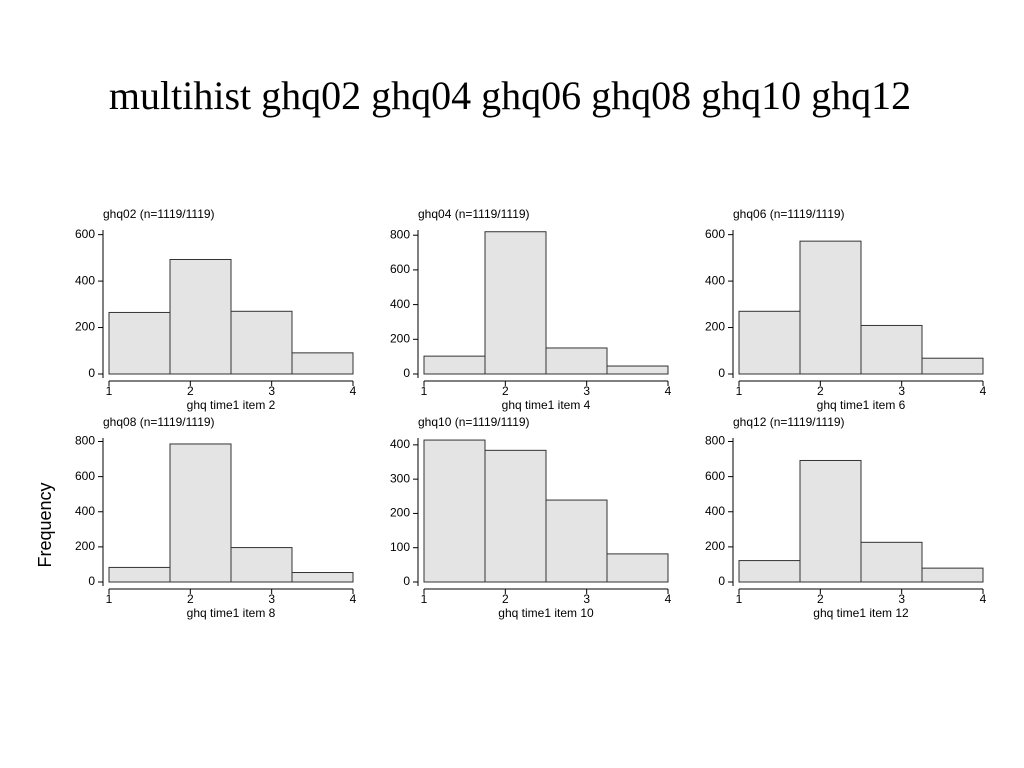  I want to click on x-axis-label: ghq time1 item 2, so click(231, 405).